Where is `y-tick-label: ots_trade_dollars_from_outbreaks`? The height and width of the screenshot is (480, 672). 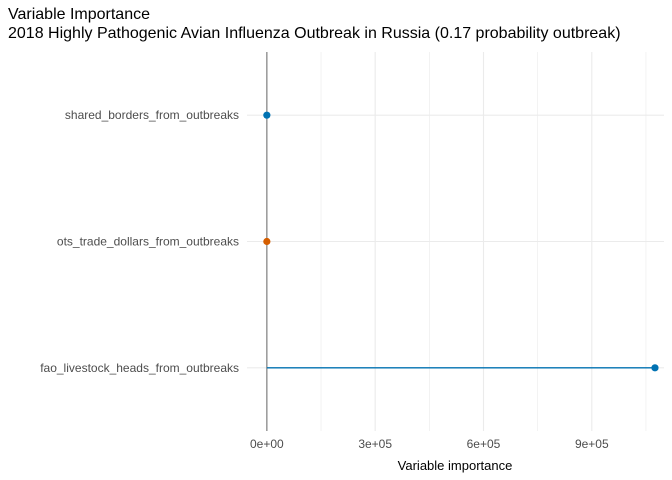
y-tick-label: ots_trade_dollars_from_outbreaks is located at coordinates (148, 242).